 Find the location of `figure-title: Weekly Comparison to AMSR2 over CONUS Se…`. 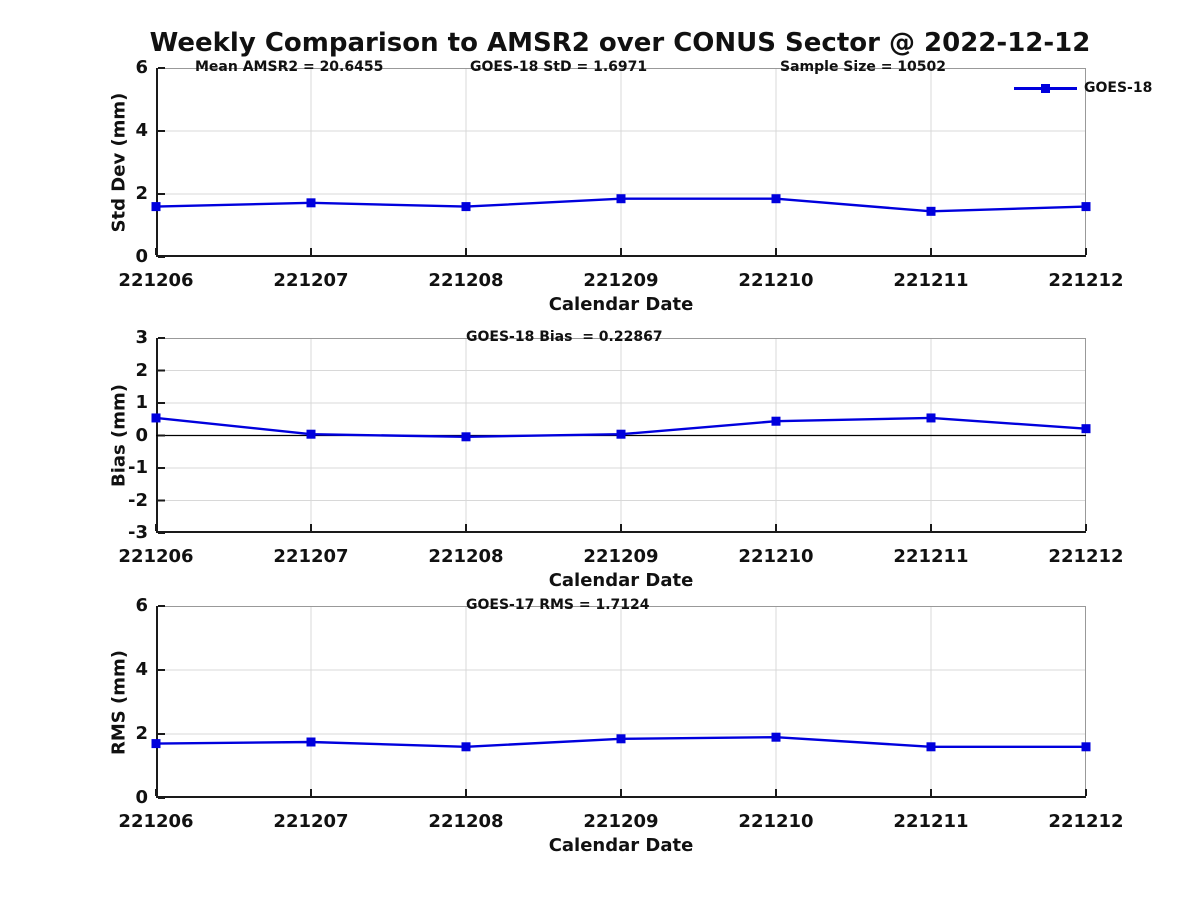

figure-title: Weekly Comparison to AMSR2 over CONUS Se… is located at coordinates (620, 43).